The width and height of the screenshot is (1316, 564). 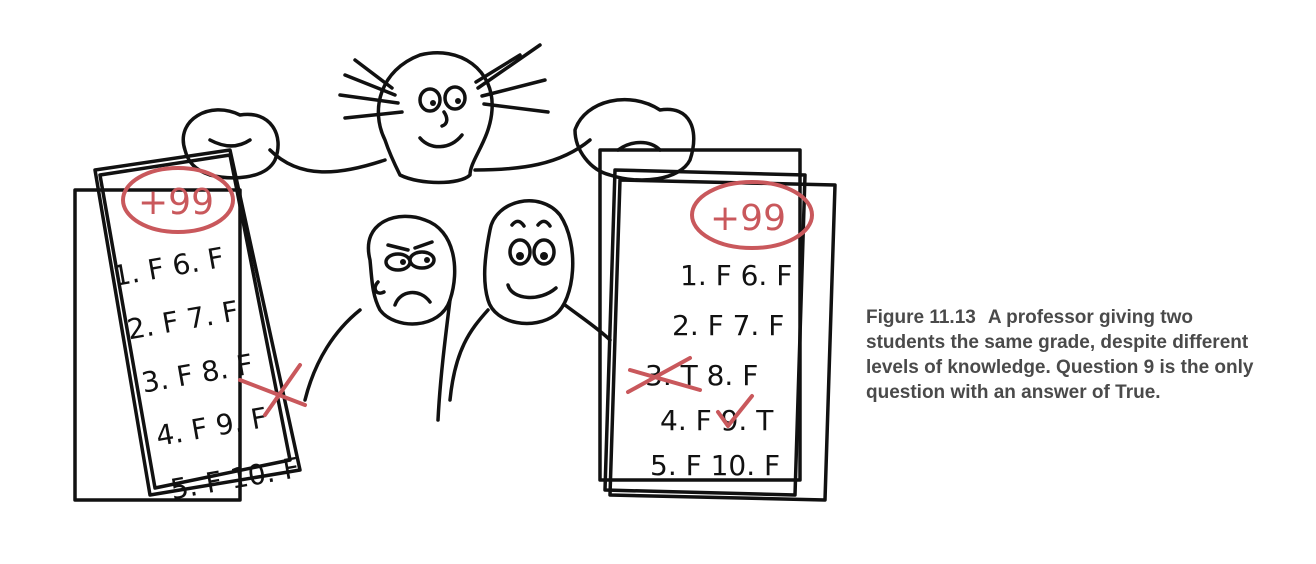 I want to click on right-answer-row: 3. T 8. F, so click(x=701, y=375).